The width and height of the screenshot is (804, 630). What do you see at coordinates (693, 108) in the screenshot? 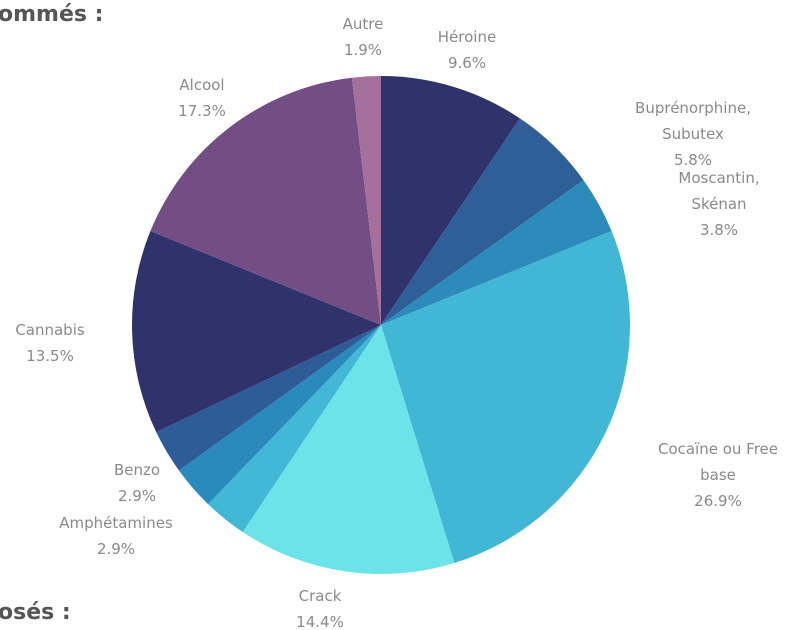
I see `slice-name-label: Buprénorphine,` at bounding box center [693, 108].